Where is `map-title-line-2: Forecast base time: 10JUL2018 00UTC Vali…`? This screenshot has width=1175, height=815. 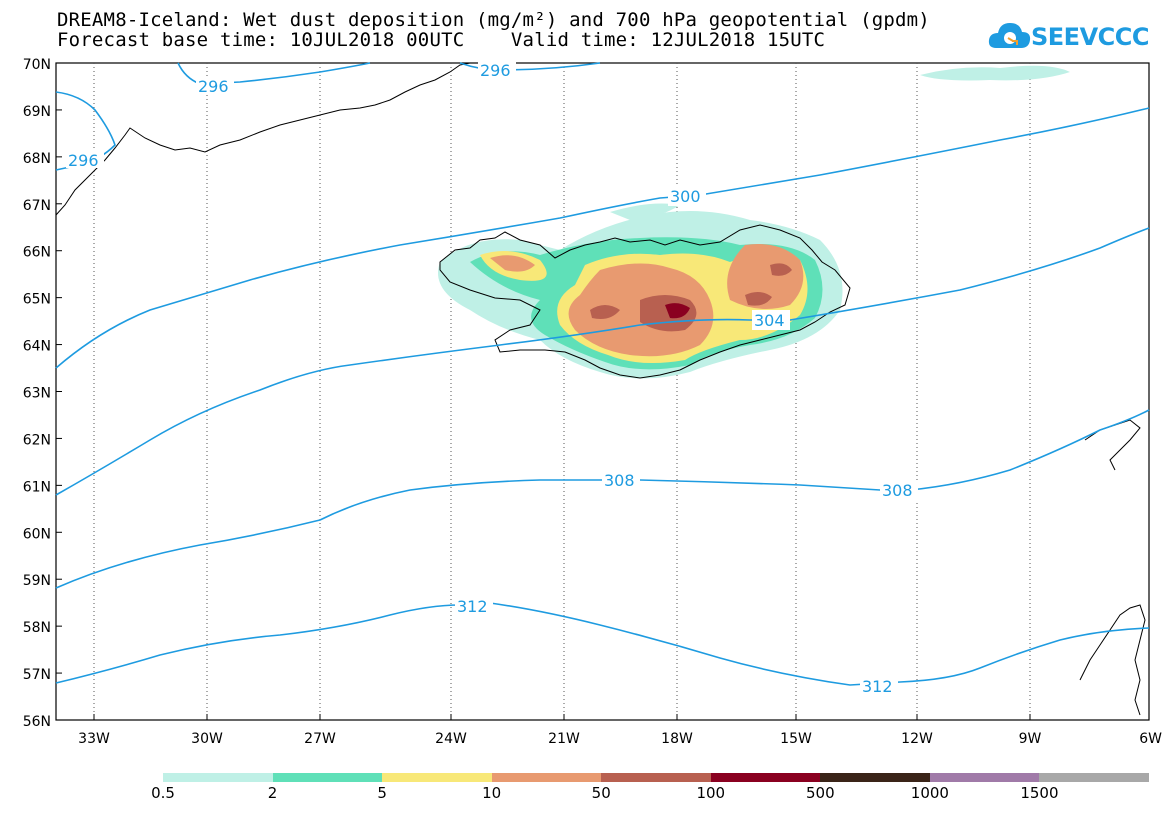
map-title-line-2: Forecast base time: 10JUL2018 00UTC Vali… is located at coordinates (441, 40).